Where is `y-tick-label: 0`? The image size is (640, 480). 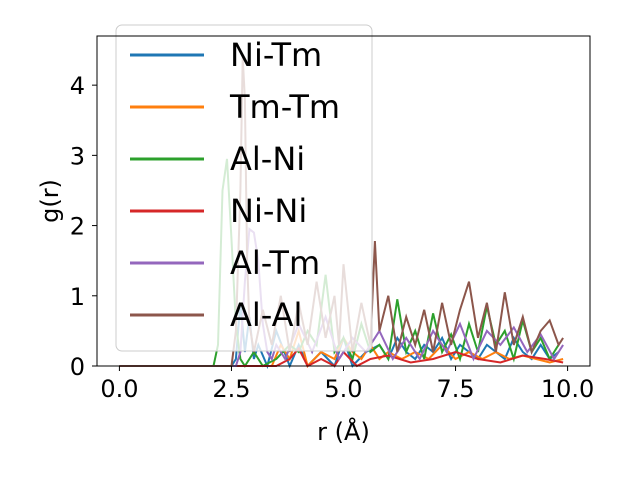 y-tick-label: 0 is located at coordinates (77, 367).